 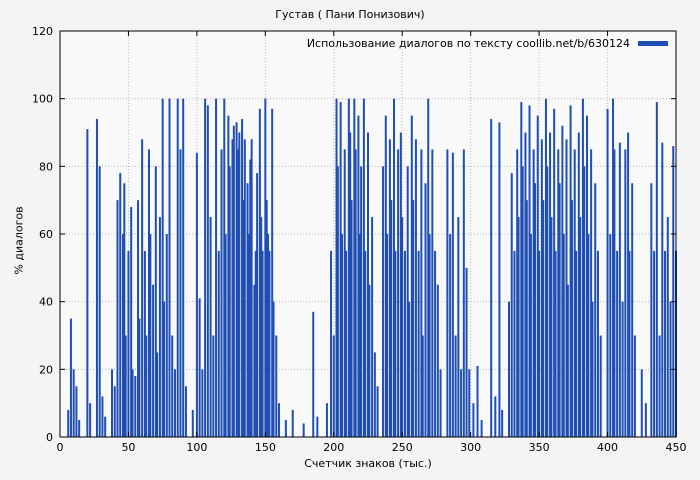 I want to click on svg-text: 350, so click(x=539, y=447).